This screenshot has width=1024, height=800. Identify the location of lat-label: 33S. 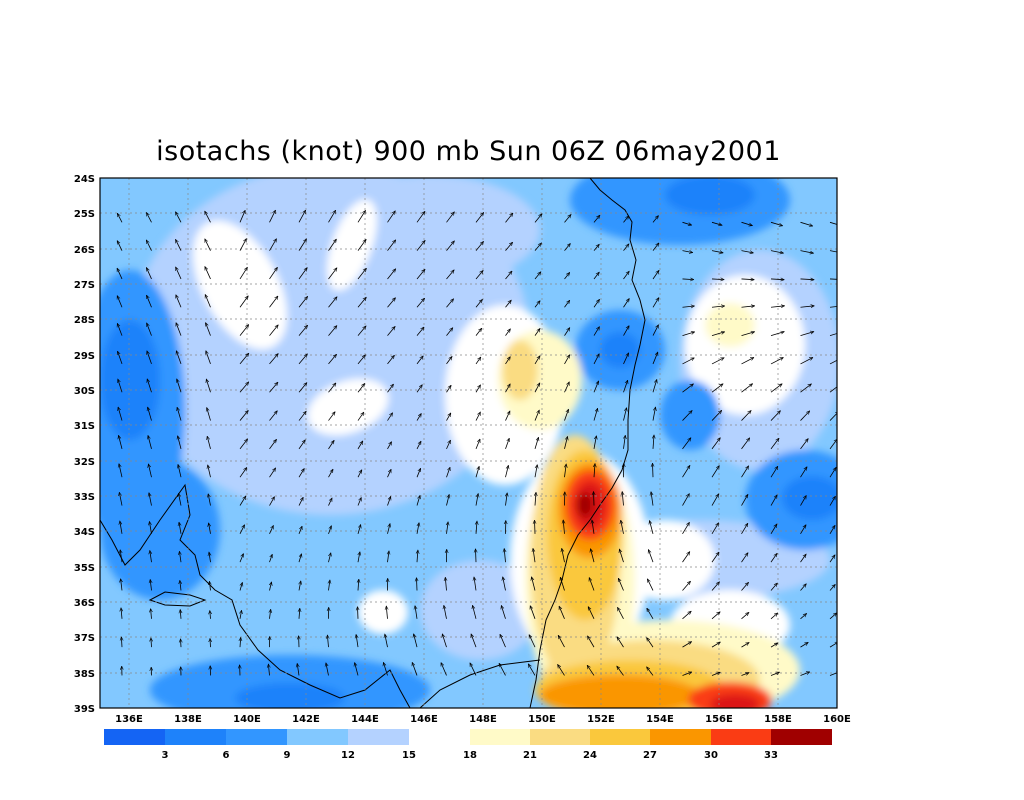
(84, 497).